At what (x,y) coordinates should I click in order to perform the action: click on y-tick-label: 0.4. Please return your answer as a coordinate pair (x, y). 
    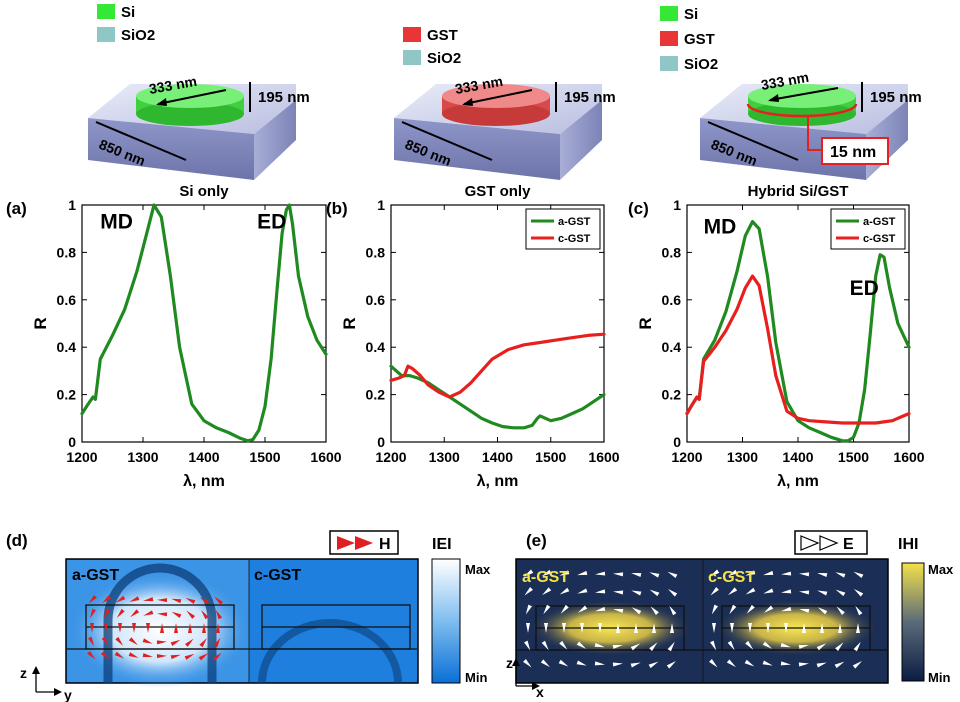
    Looking at the image, I should click on (67, 347).